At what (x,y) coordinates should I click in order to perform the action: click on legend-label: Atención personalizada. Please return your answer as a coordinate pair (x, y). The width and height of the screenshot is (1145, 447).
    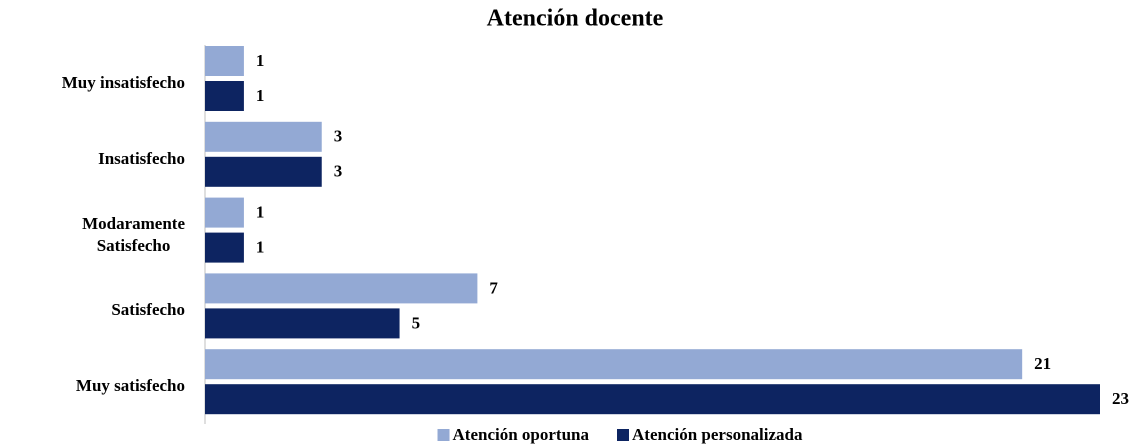
    Looking at the image, I should click on (717, 434).